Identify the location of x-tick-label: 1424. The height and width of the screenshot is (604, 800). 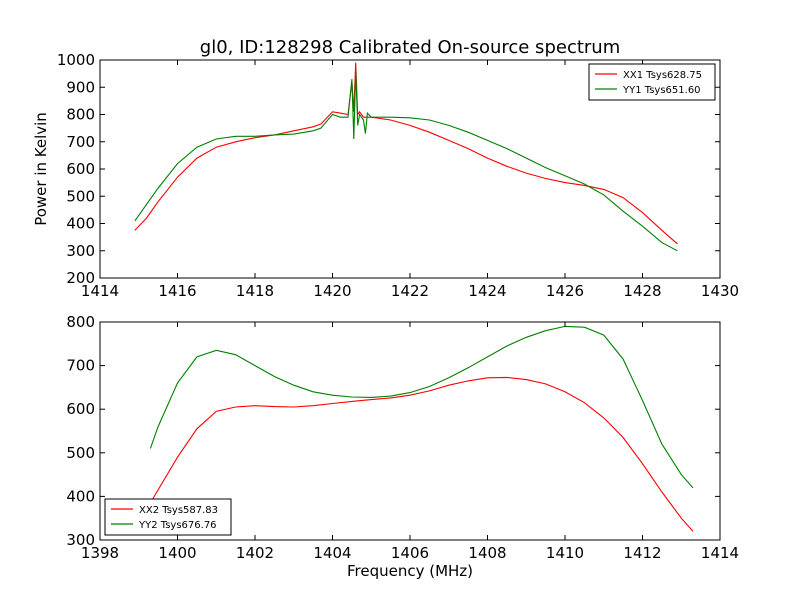
(487, 291).